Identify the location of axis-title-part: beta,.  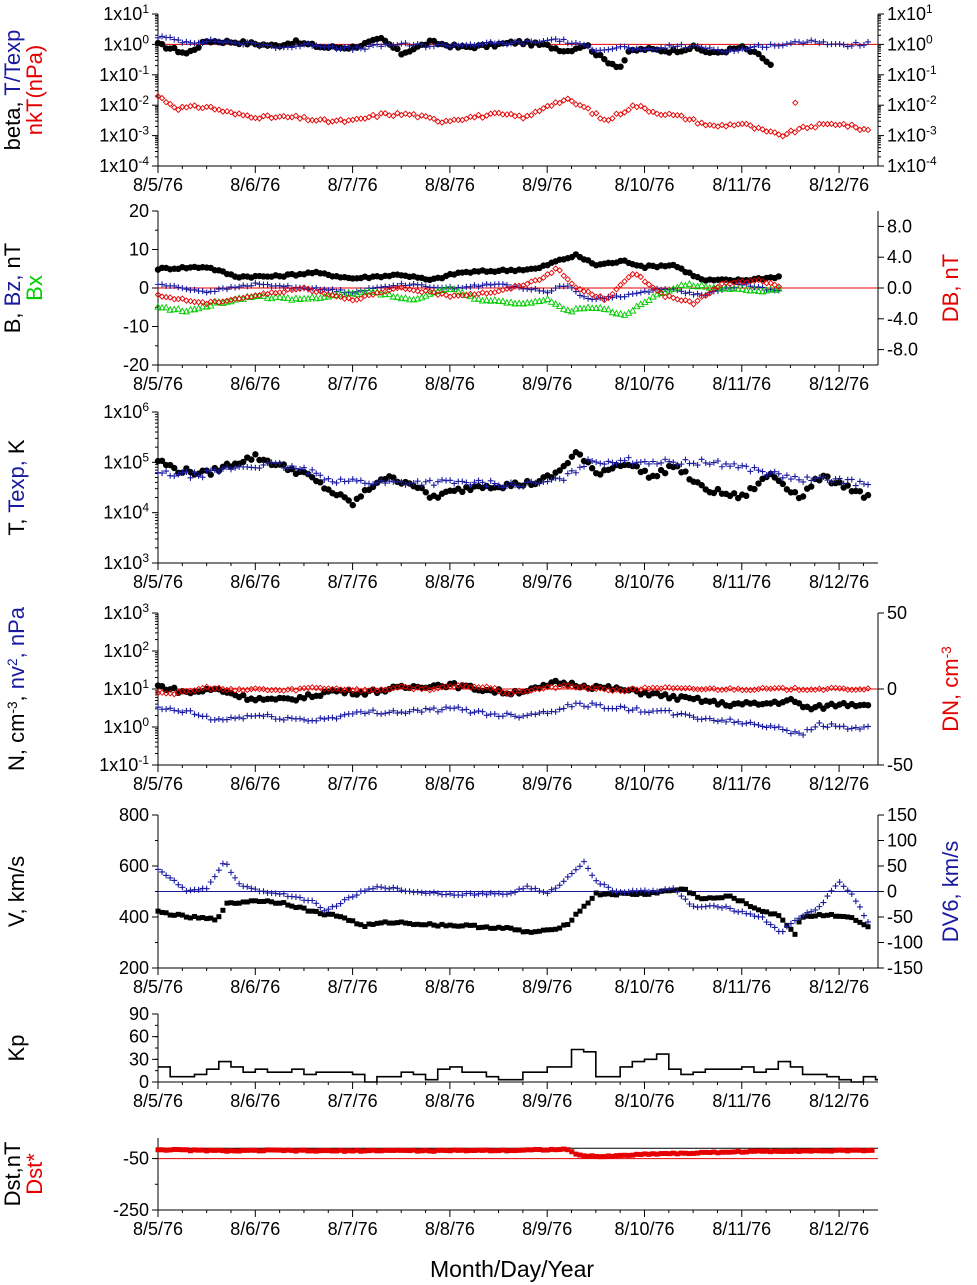
(12, 123).